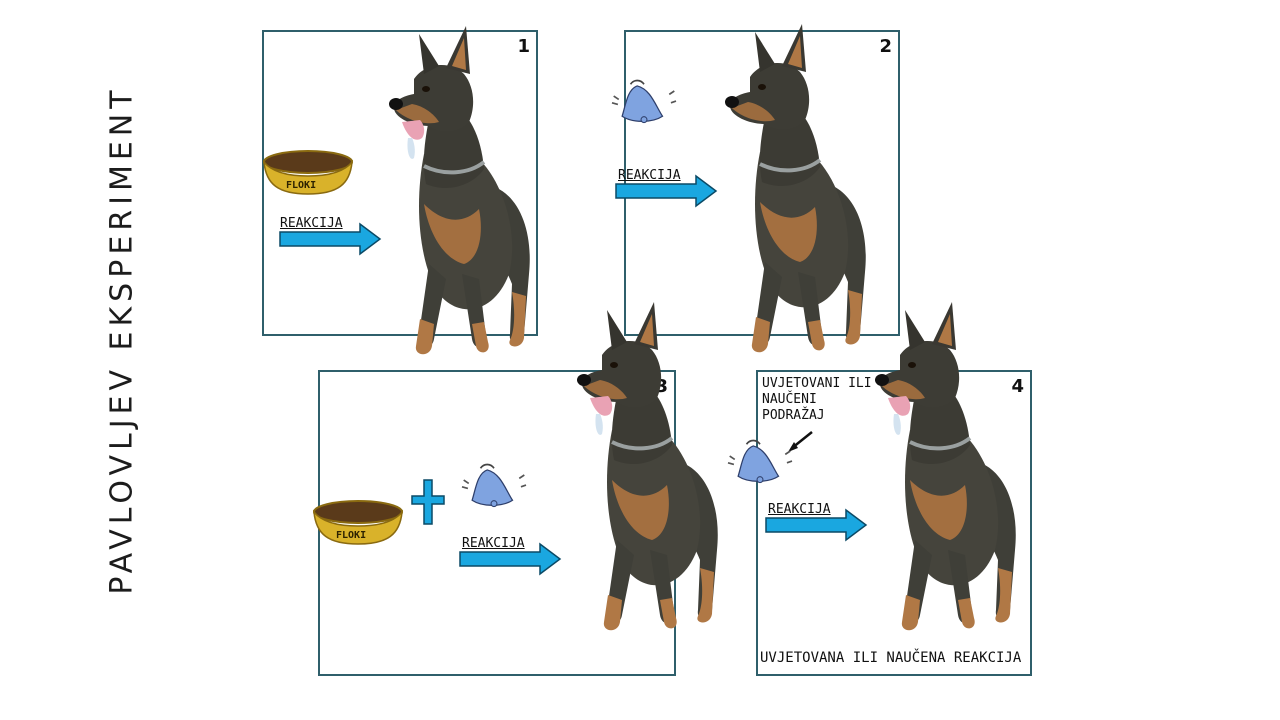  I want to click on panel-number: 4, so click(1017, 386).